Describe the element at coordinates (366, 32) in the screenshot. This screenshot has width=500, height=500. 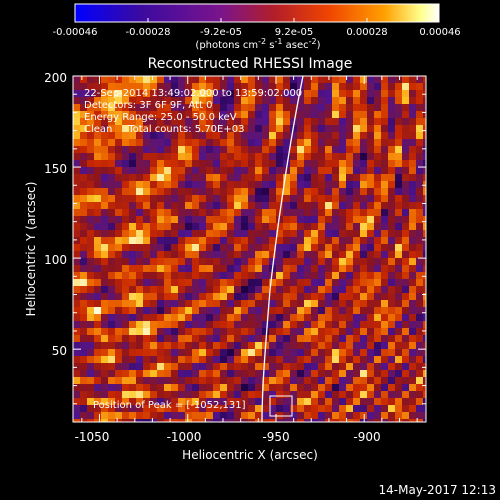
I see `colorbar-tick-label: 0.00028` at that location.